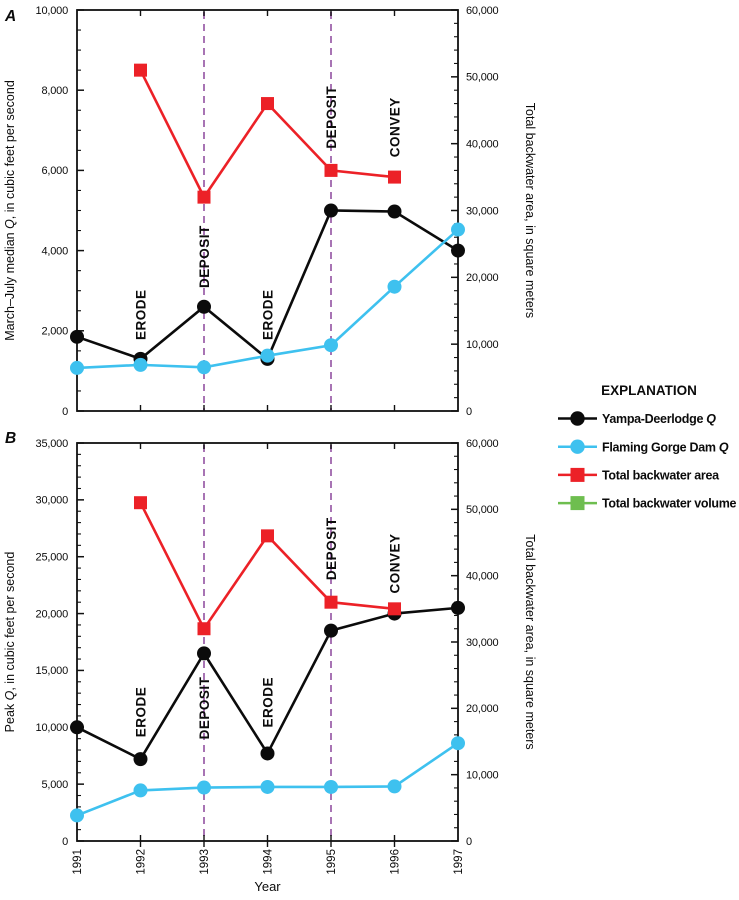 This screenshot has width=739, height=900. I want to click on legend-item-flaming-gorge-dam-q: Flaming Gorge Dam Q, so click(643, 446).